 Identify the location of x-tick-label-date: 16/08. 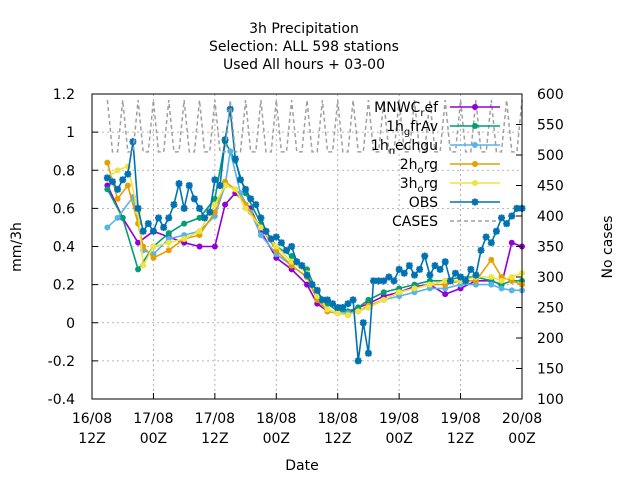
(92, 419).